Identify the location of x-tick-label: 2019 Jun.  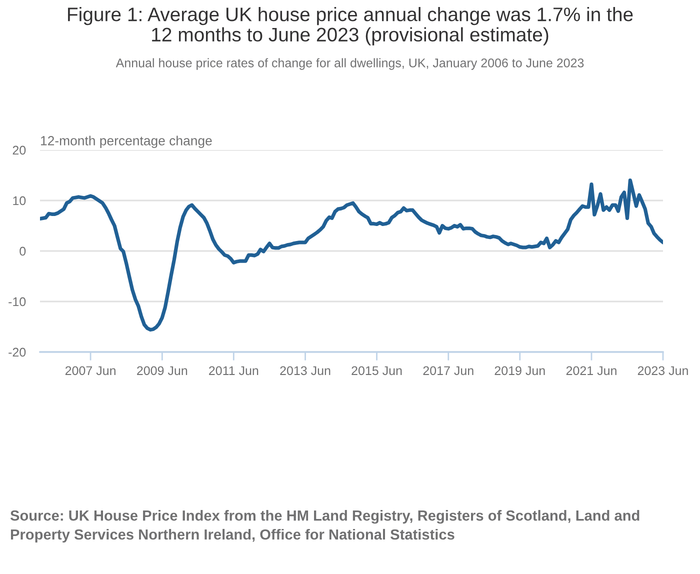
(519, 371).